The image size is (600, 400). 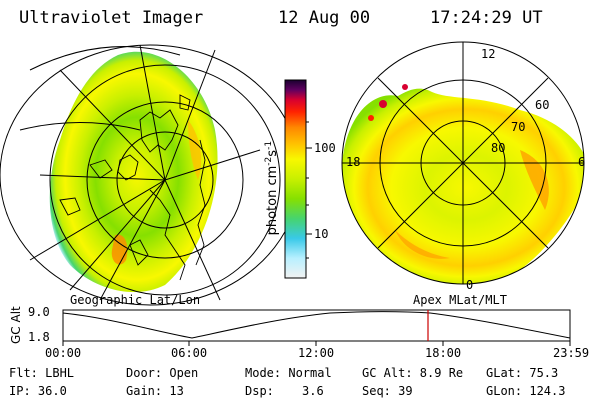 What do you see at coordinates (39, 312) in the screenshot?
I see `timeline-y-tick-9: 9.0` at bounding box center [39, 312].